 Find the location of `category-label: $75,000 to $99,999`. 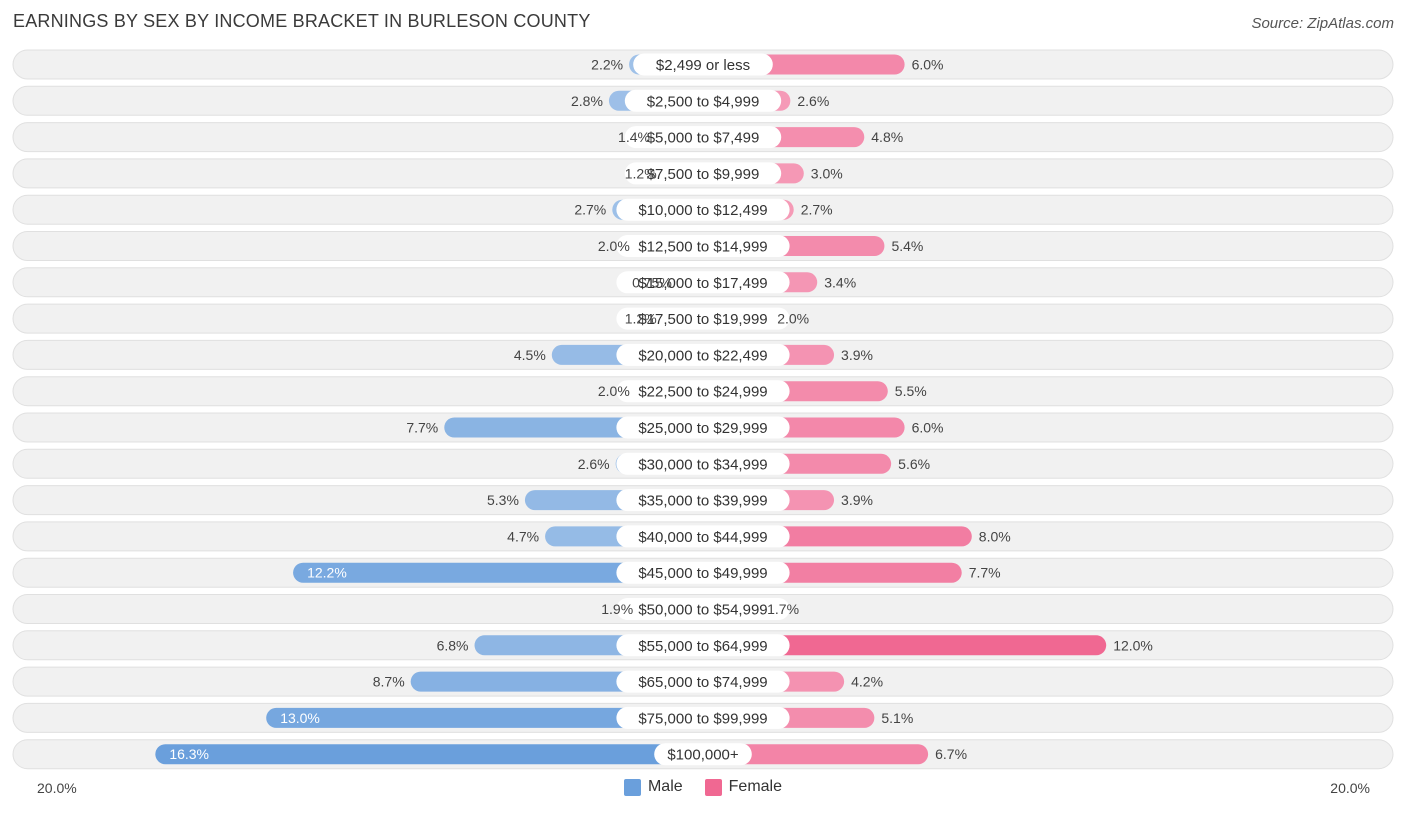

category-label: $75,000 to $99,999 is located at coordinates (702, 718).